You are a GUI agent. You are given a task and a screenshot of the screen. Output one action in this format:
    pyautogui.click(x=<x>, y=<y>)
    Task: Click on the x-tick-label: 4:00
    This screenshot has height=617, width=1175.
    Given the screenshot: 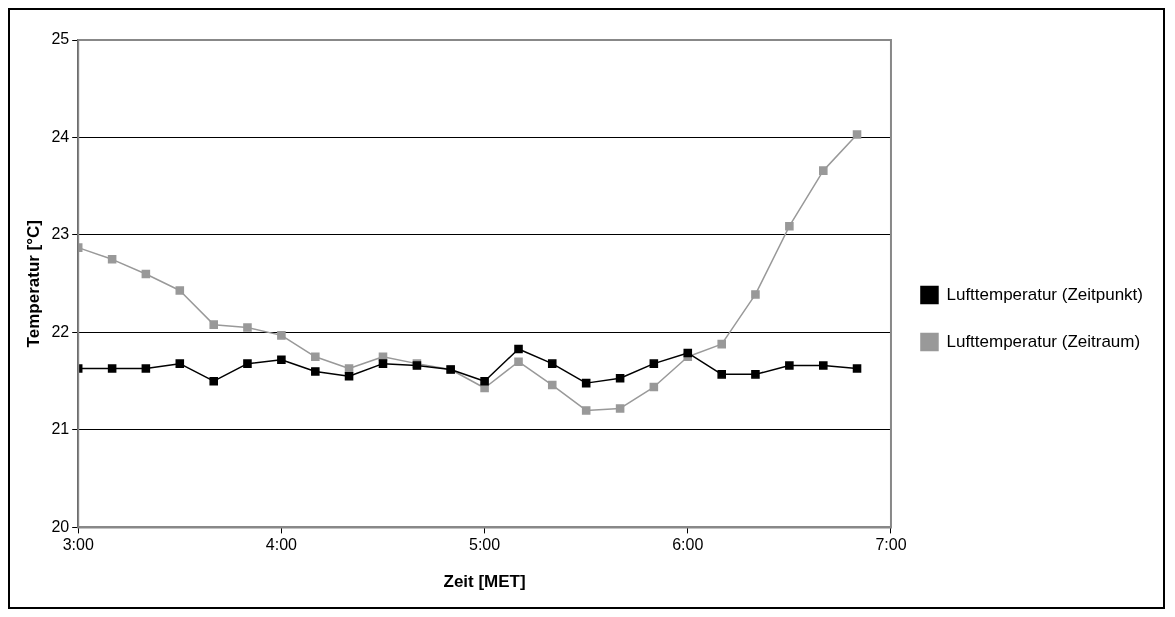 What is the action you would take?
    pyautogui.click(x=281, y=545)
    